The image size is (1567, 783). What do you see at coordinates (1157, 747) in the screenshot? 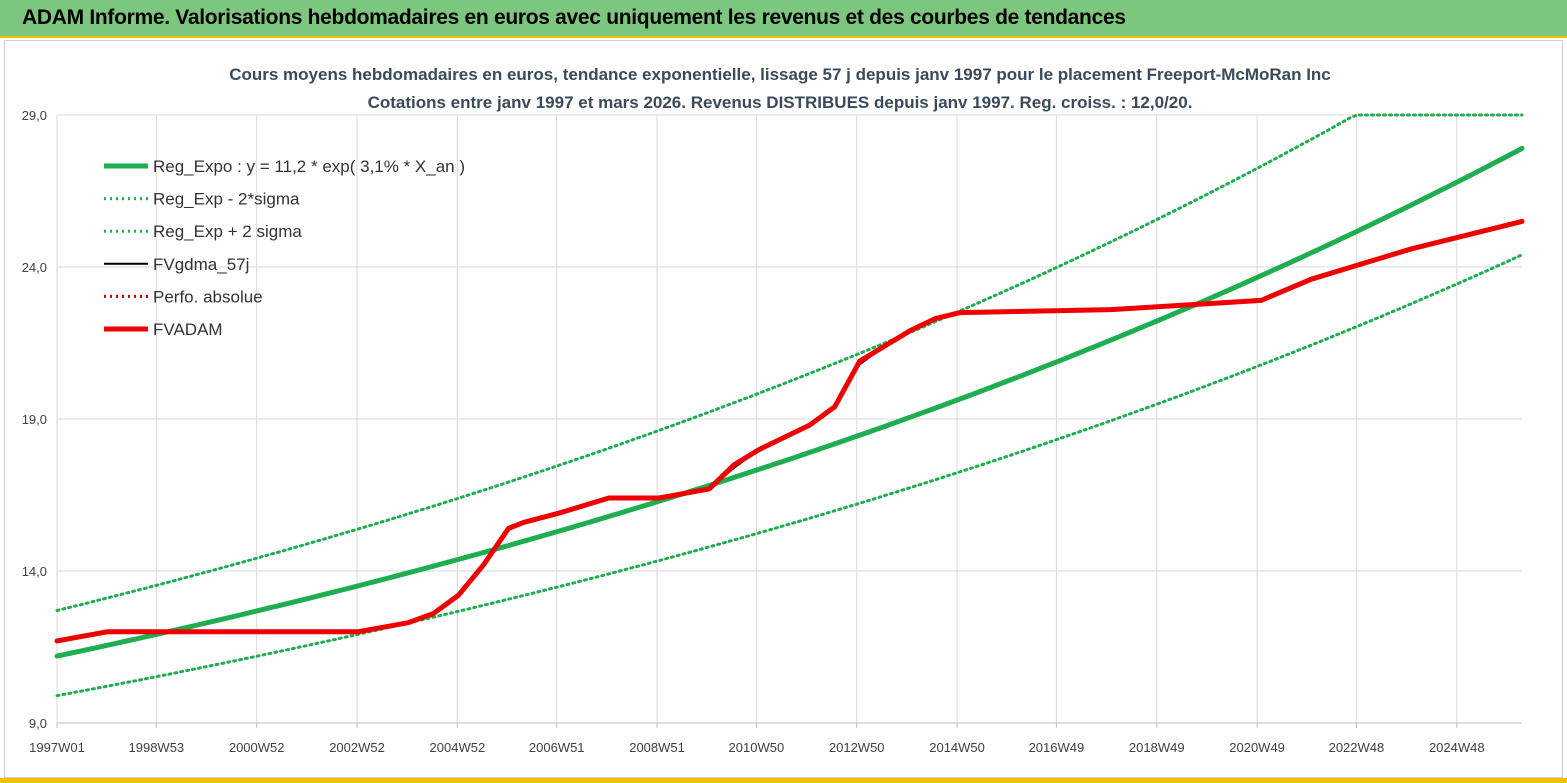
I see `x-tick-label: 2018W49` at bounding box center [1157, 747].